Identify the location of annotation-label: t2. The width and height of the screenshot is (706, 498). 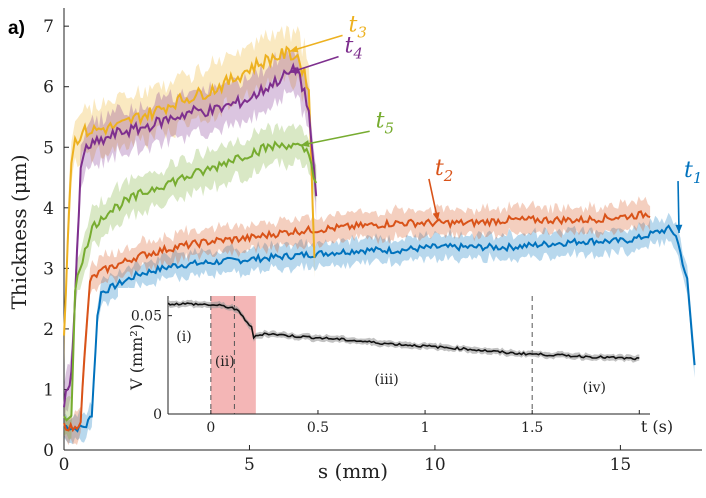
(444, 170).